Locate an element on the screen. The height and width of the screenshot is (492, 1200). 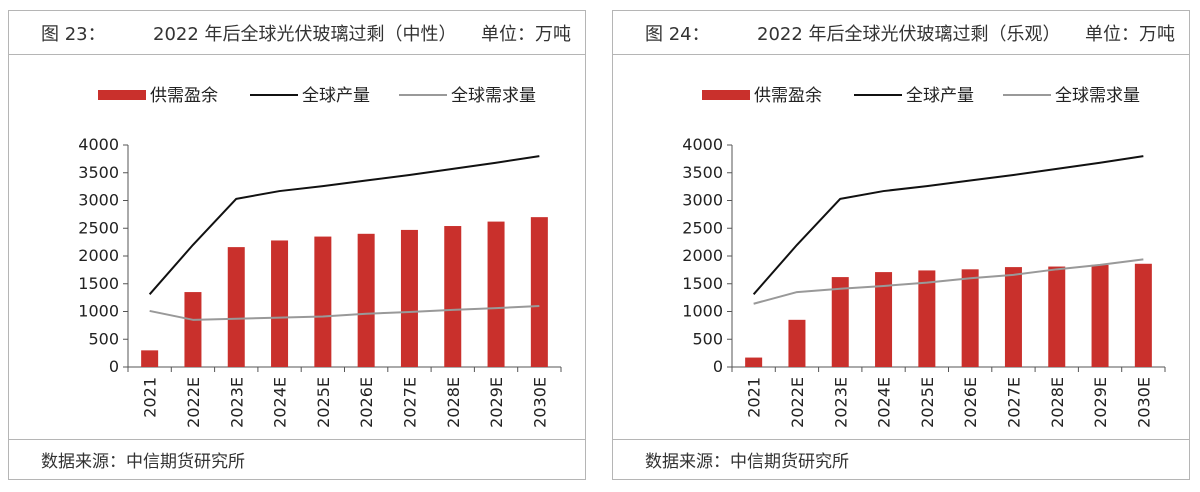
chart-title: 2022 年后全球光伏玻璃过剩（乐观） is located at coordinates (909, 34).